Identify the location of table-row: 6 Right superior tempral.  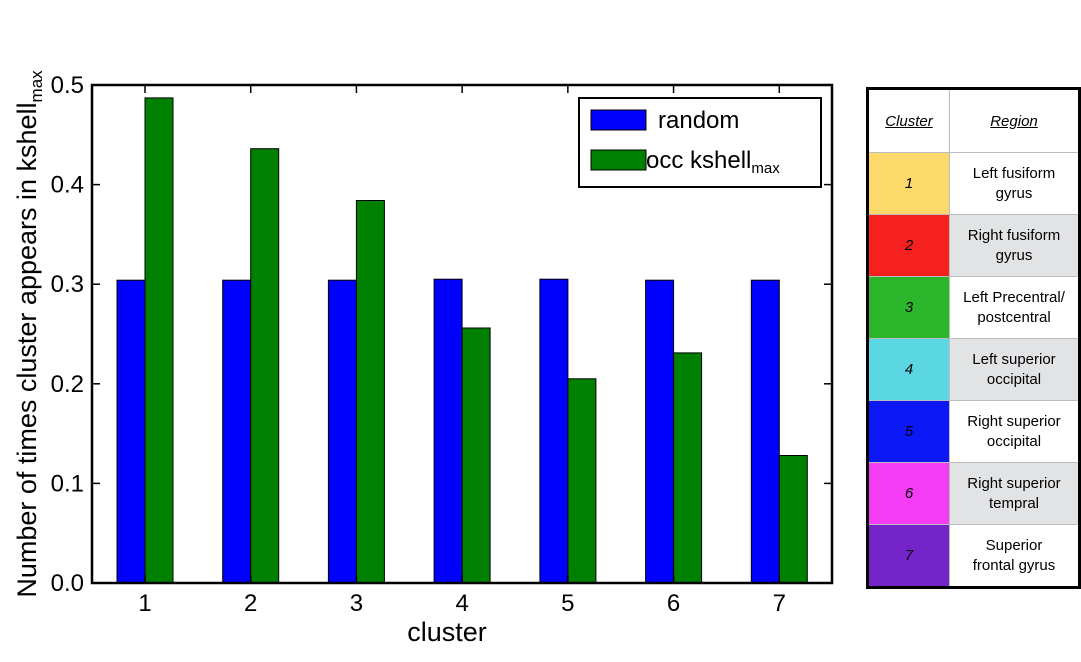
(973, 493).